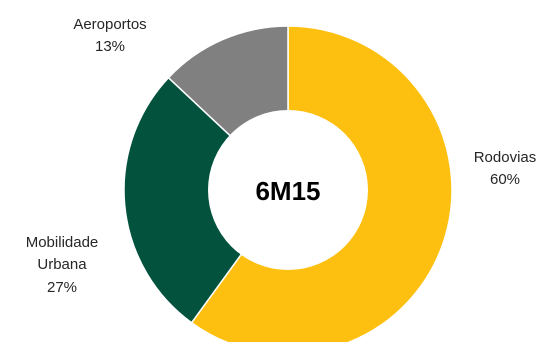 The image size is (542, 347). I want to click on label-mobilidade-urbana: Mobilidade Urbana 27%, so click(62, 265).